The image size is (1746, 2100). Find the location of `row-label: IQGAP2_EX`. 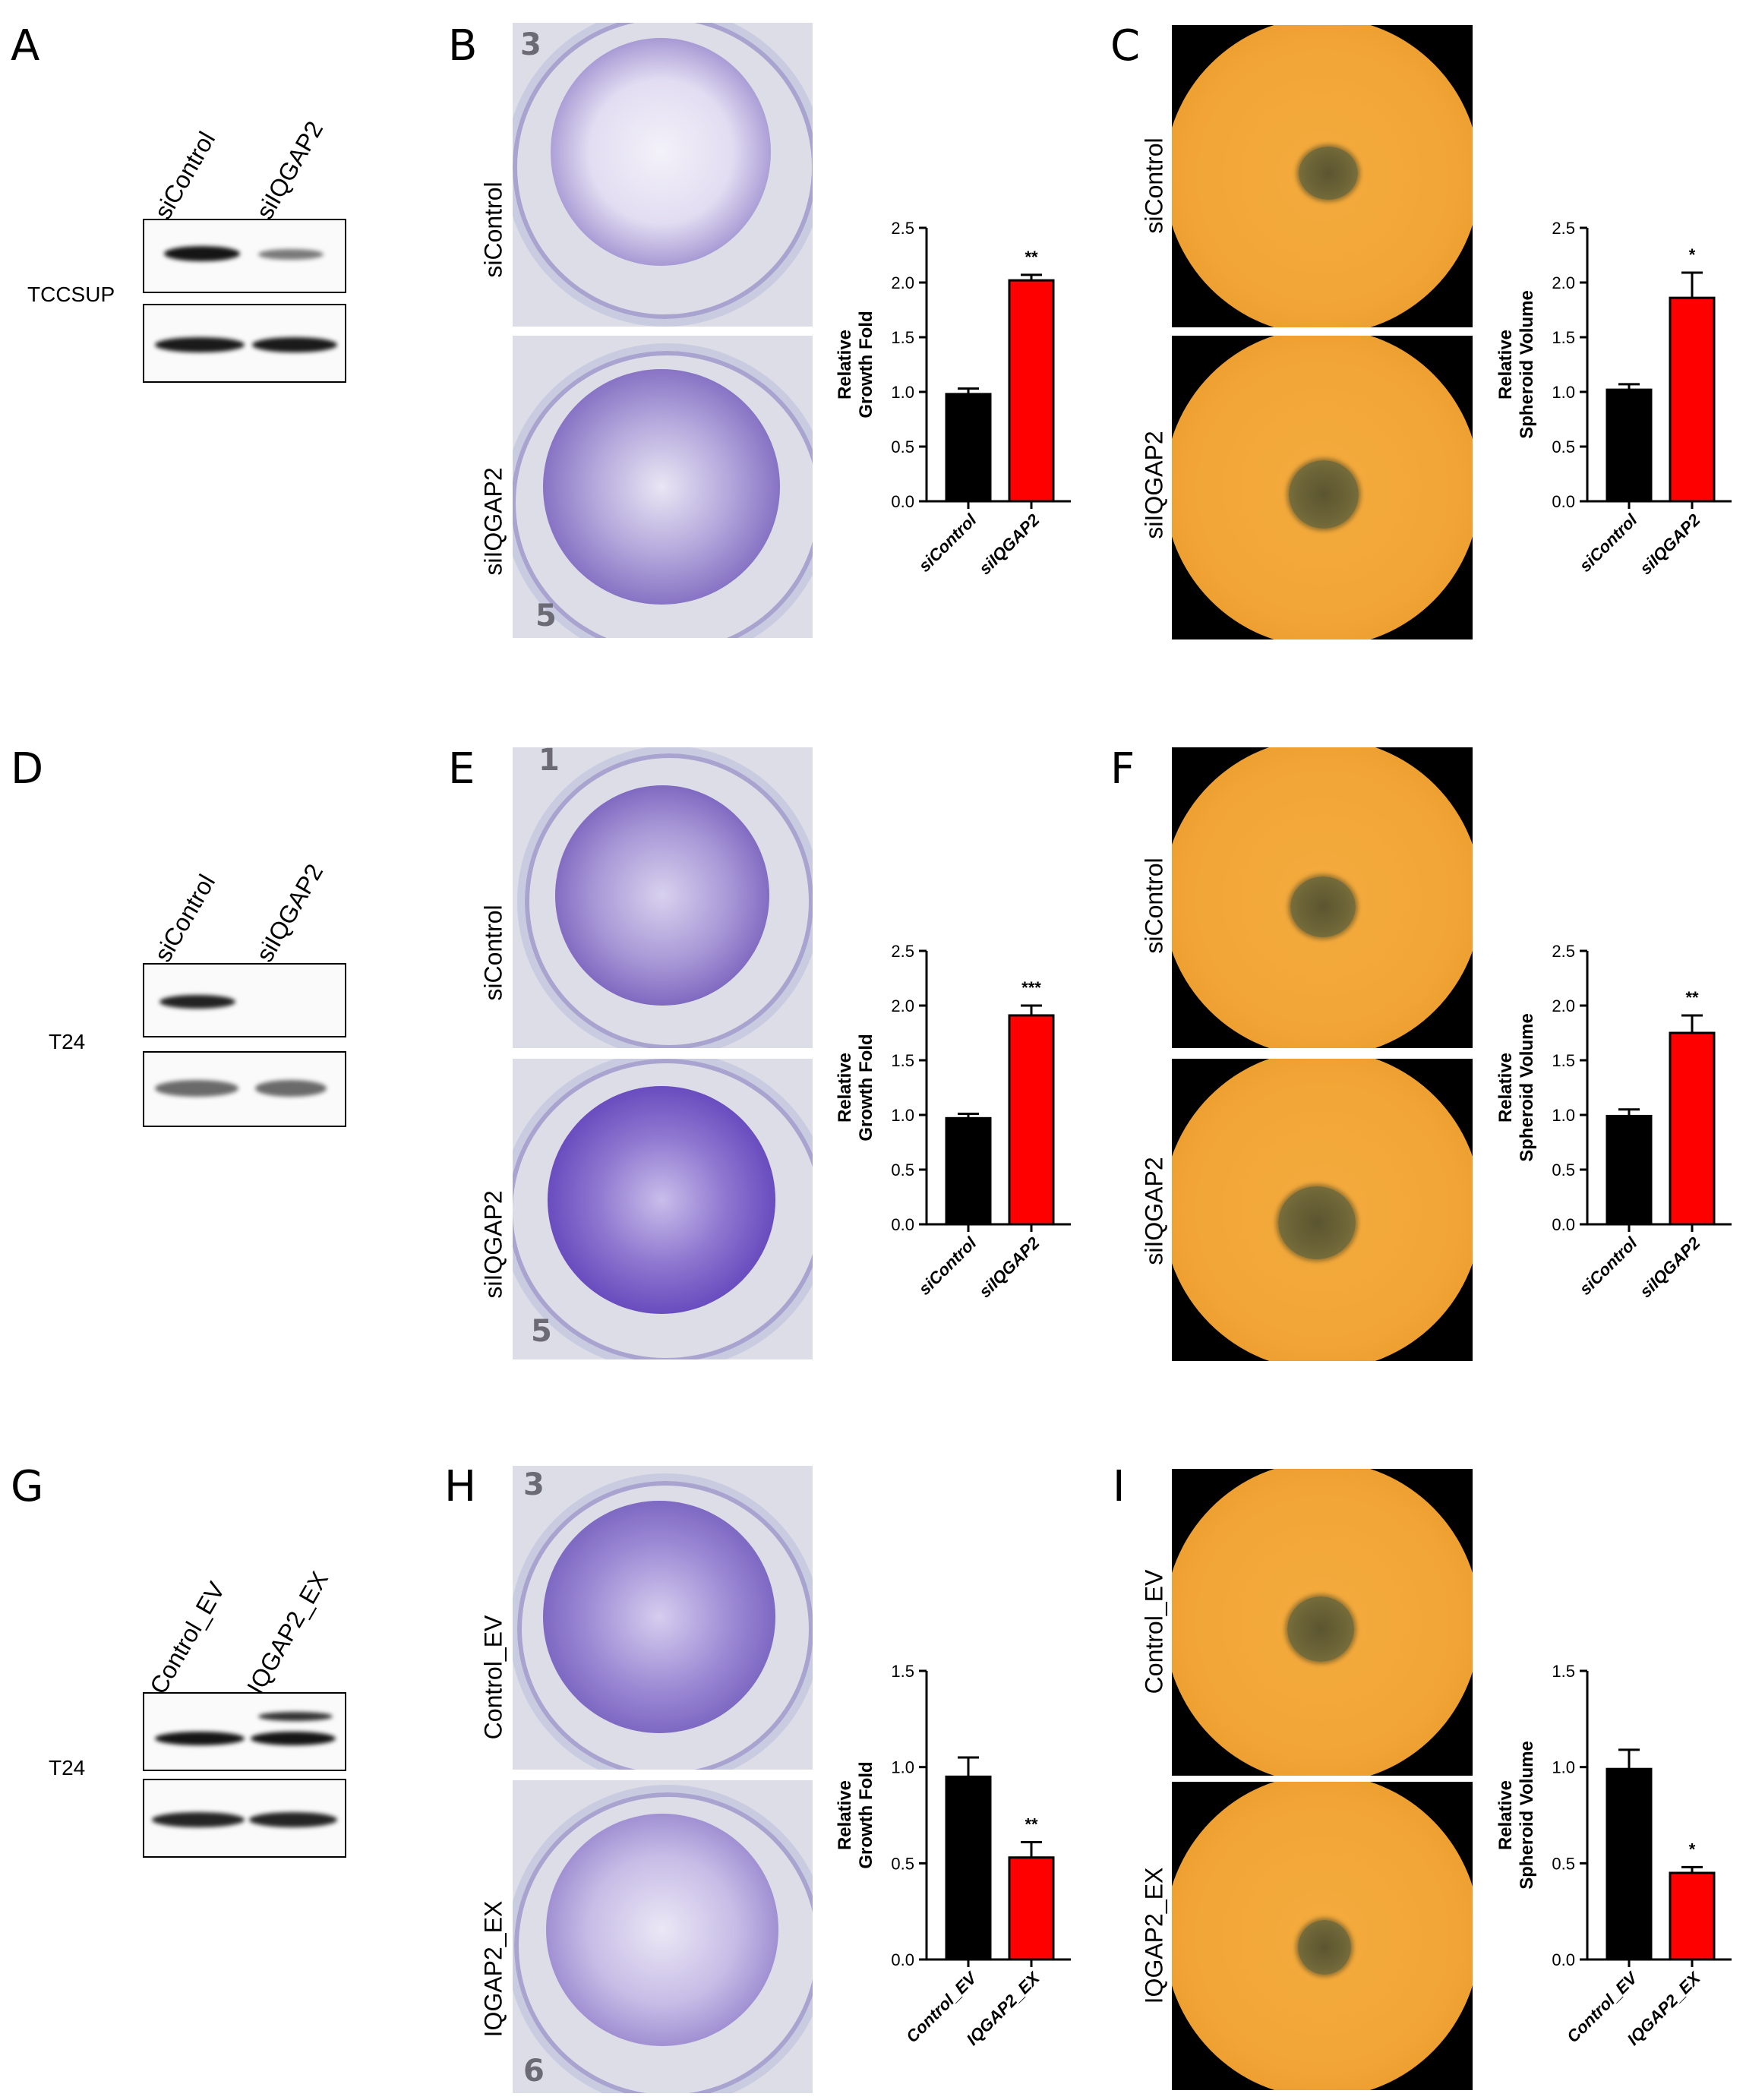

row-label: IQGAP2_EX is located at coordinates (1154, 1935).